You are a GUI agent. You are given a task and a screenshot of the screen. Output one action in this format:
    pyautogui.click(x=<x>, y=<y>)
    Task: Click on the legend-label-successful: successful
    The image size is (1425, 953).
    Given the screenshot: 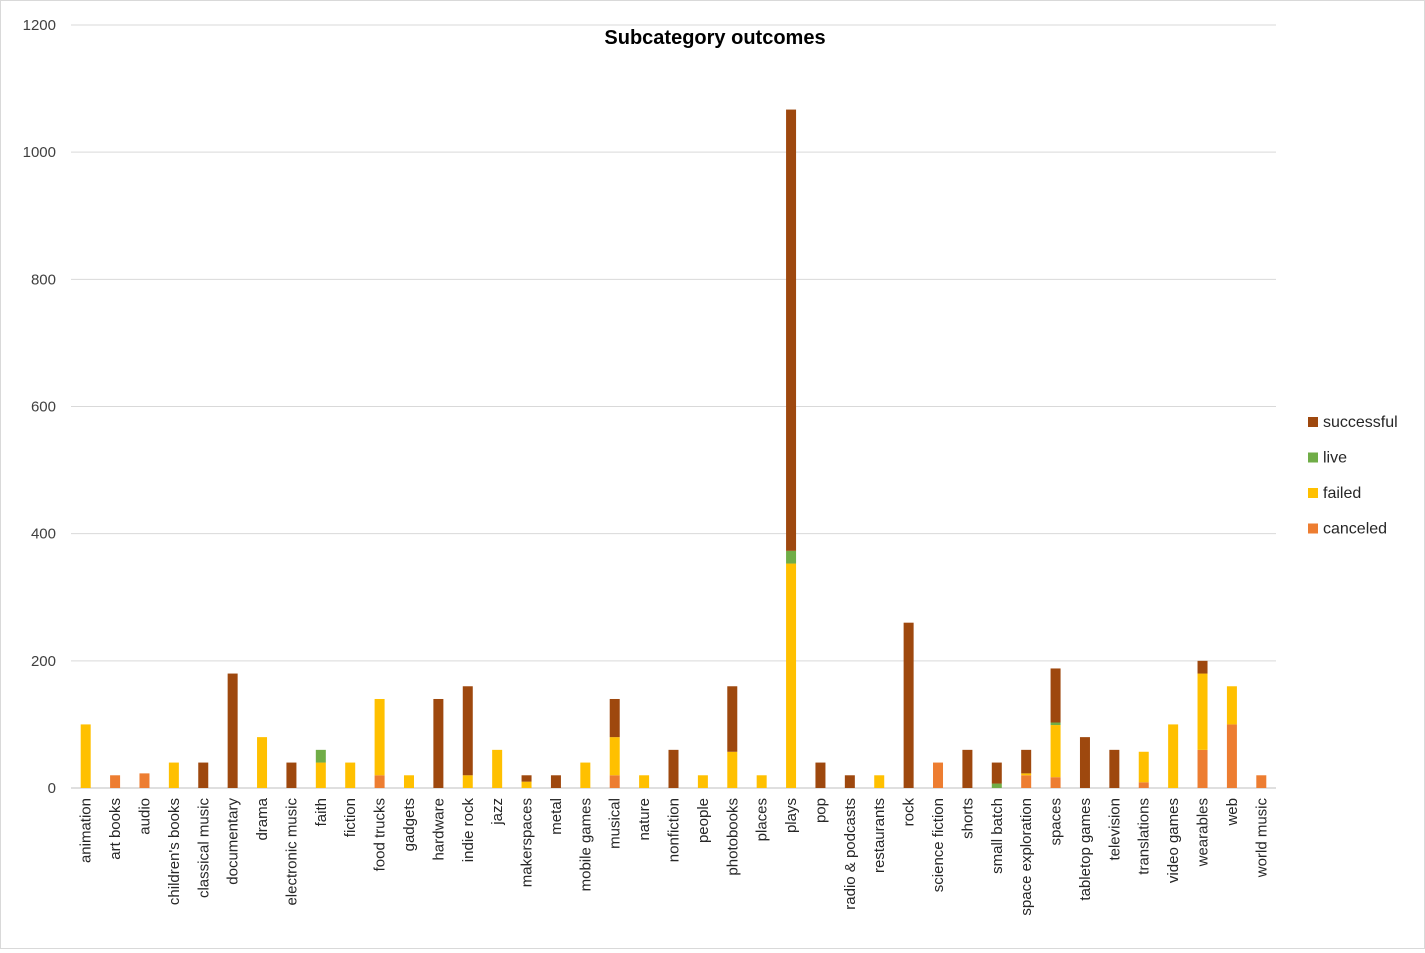 What is the action you would take?
    pyautogui.click(x=1360, y=422)
    